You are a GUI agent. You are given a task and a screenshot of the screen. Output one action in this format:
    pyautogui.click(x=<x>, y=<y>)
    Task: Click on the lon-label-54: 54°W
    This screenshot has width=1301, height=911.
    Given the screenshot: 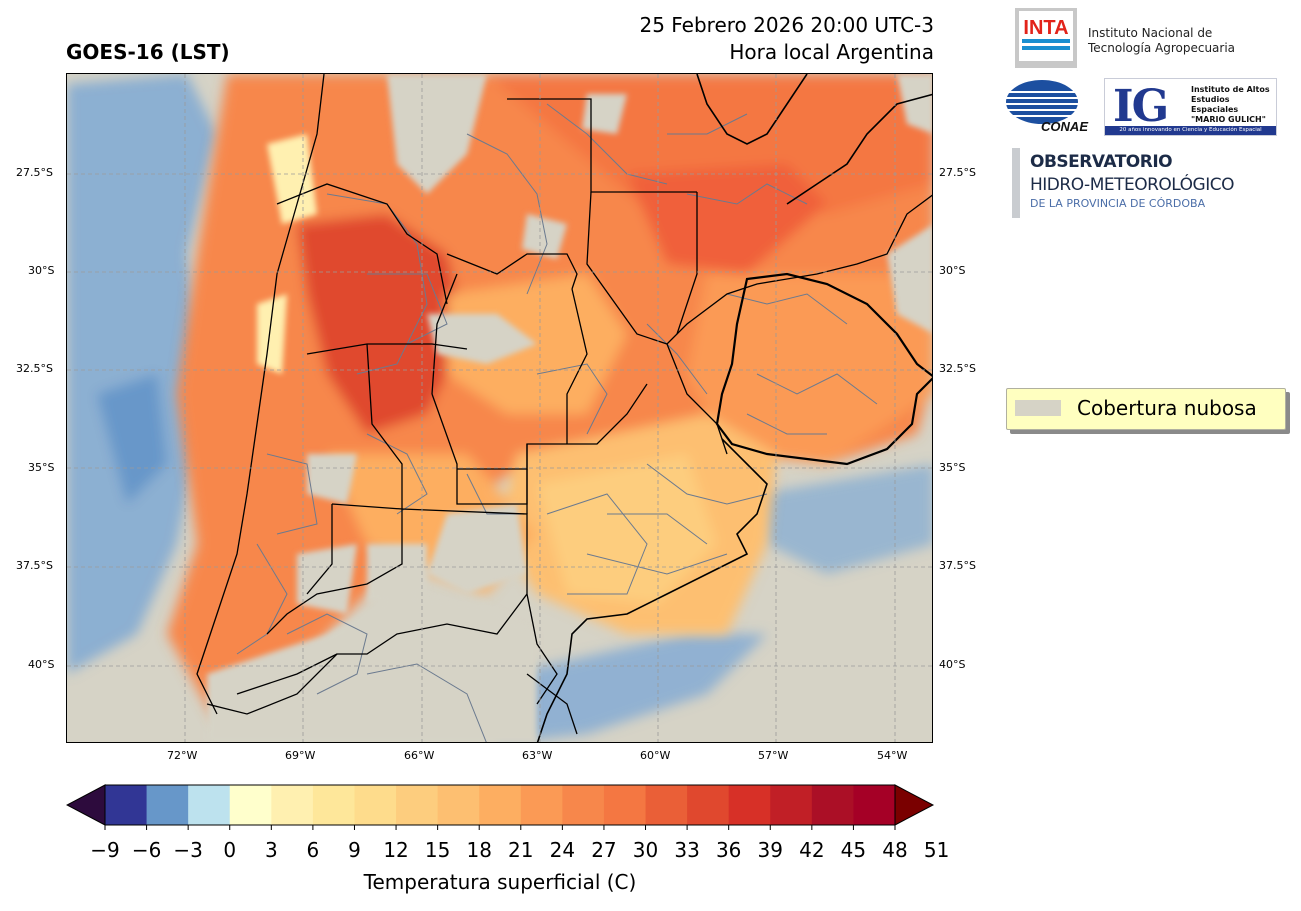 What is the action you would take?
    pyautogui.click(x=892, y=755)
    